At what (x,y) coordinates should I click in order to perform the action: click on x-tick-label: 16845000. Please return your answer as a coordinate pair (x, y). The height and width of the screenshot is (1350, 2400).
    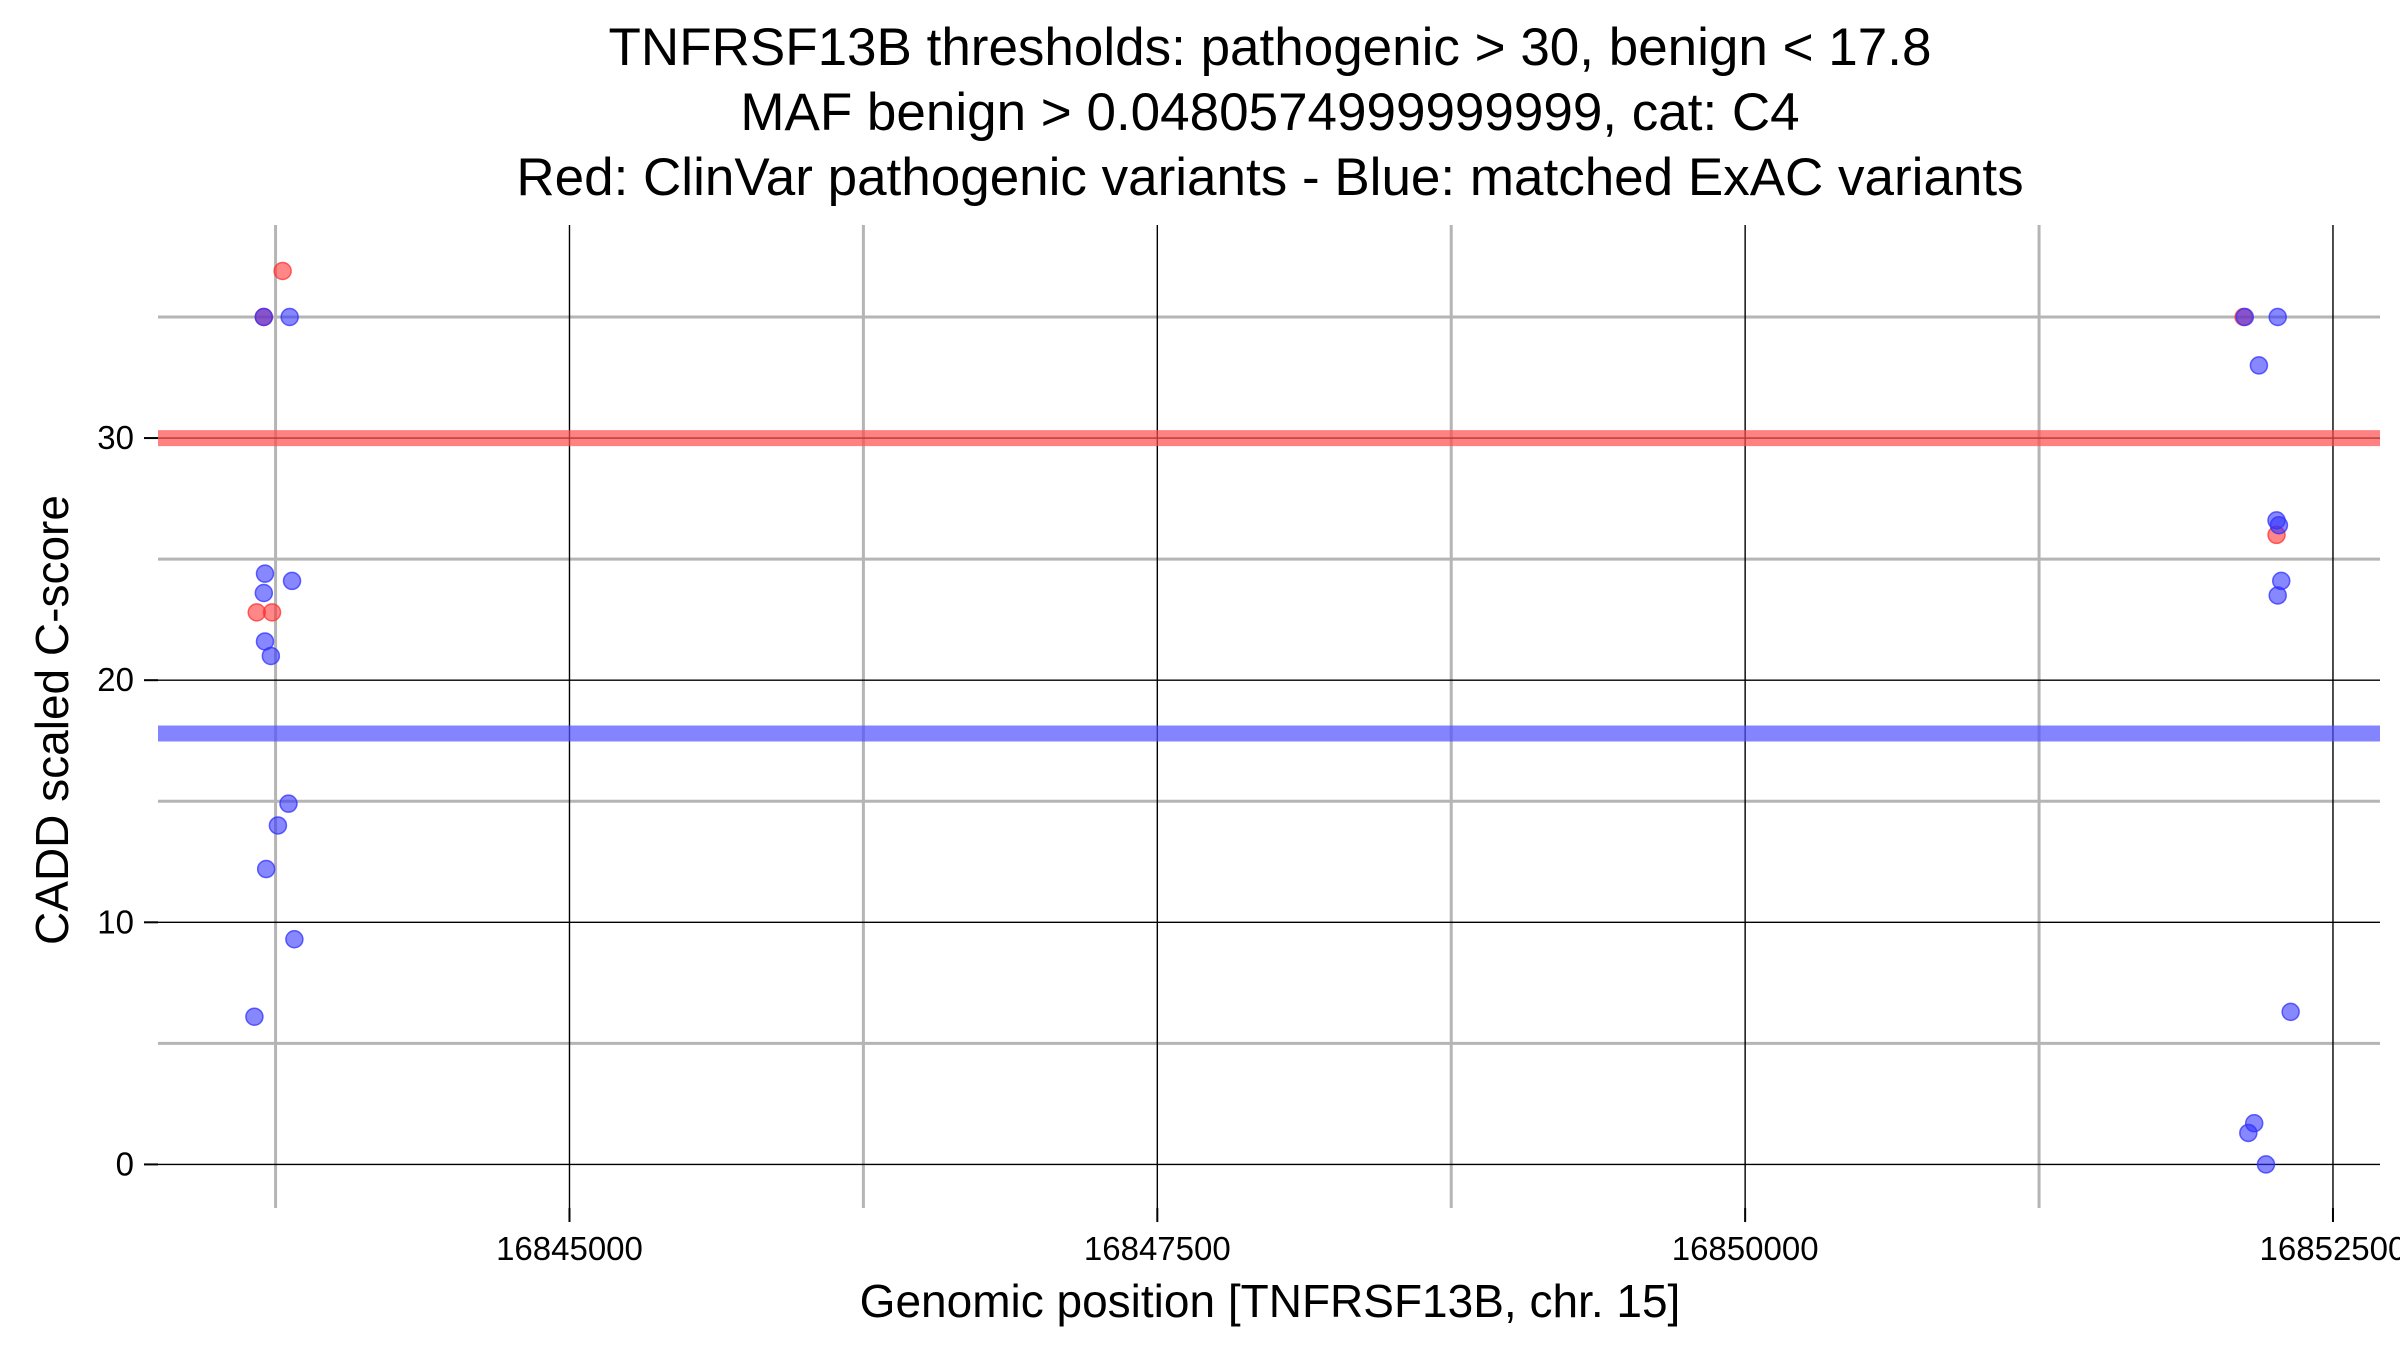
    Looking at the image, I should click on (569, 1248).